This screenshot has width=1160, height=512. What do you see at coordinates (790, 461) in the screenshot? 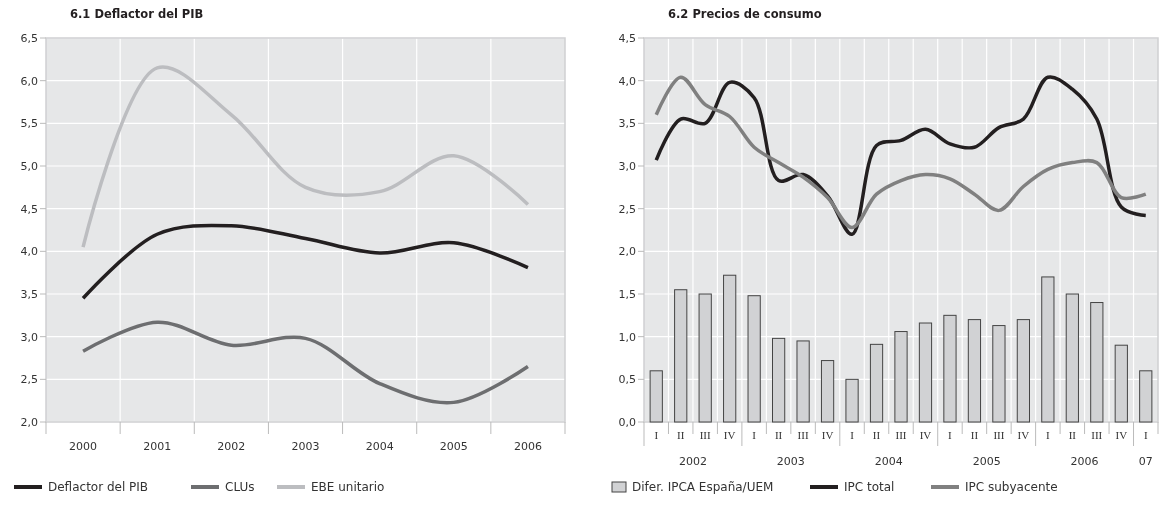
I see `text: 2003` at bounding box center [790, 461].